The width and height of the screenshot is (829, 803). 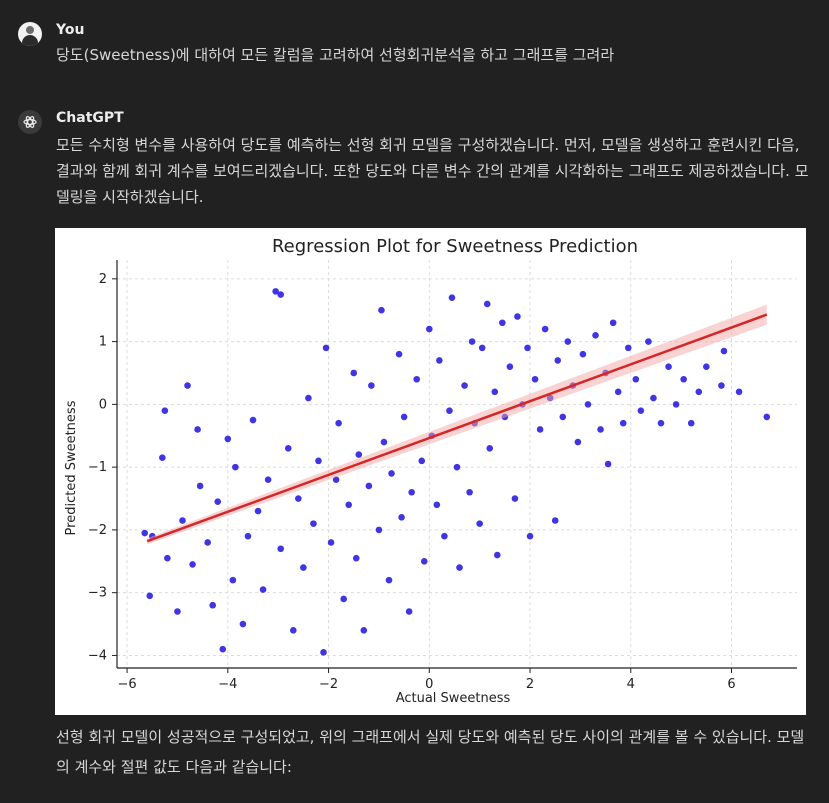 What do you see at coordinates (328, 684) in the screenshot?
I see `x-tick-label: −2` at bounding box center [328, 684].